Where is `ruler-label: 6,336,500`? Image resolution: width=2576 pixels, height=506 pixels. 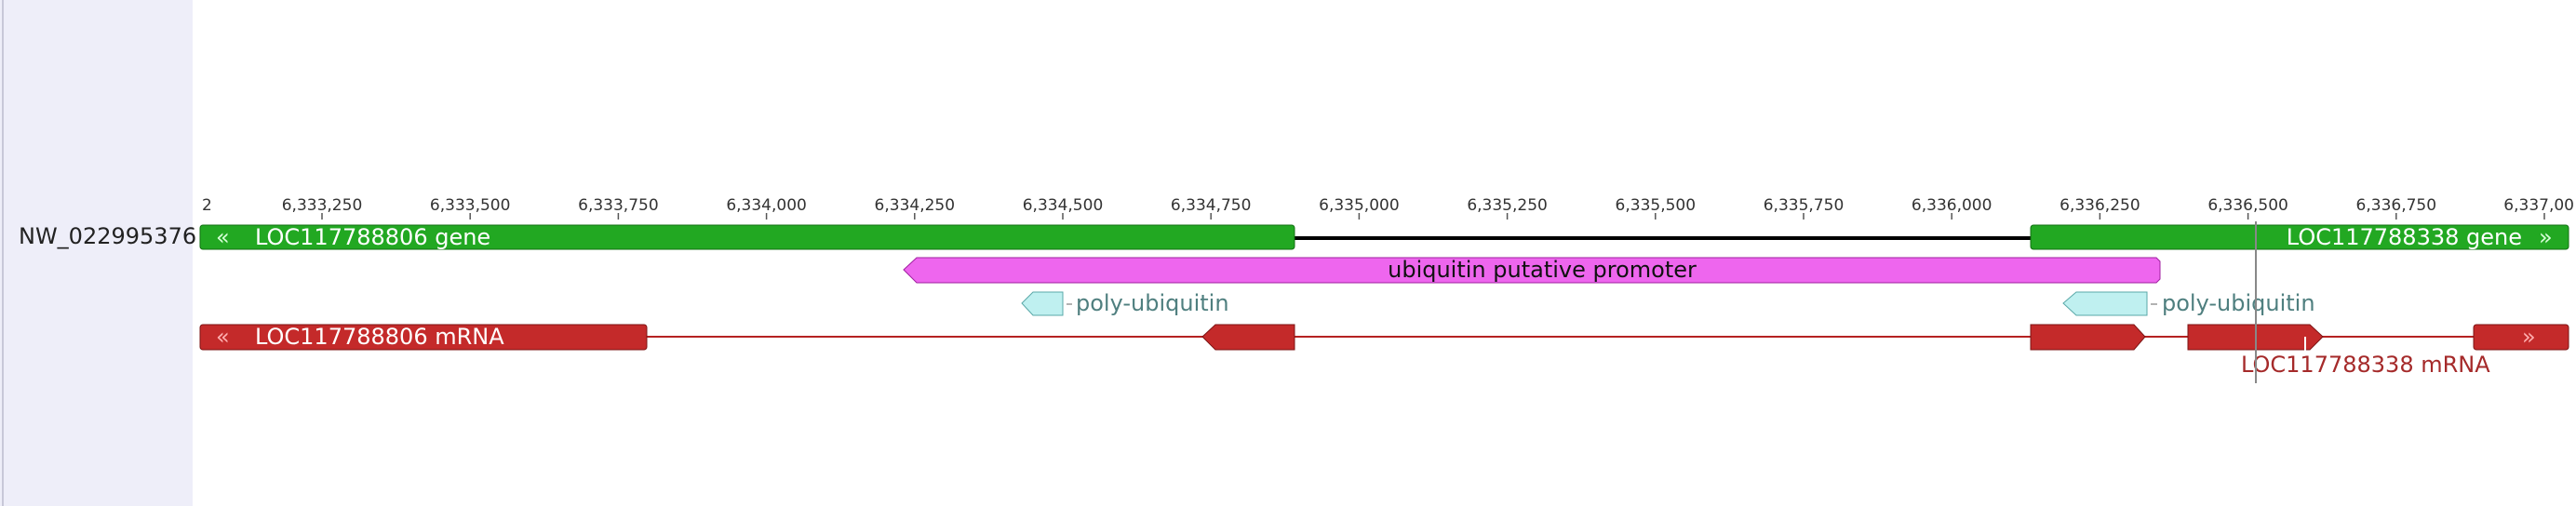 ruler-label: 6,336,500 is located at coordinates (2247, 206).